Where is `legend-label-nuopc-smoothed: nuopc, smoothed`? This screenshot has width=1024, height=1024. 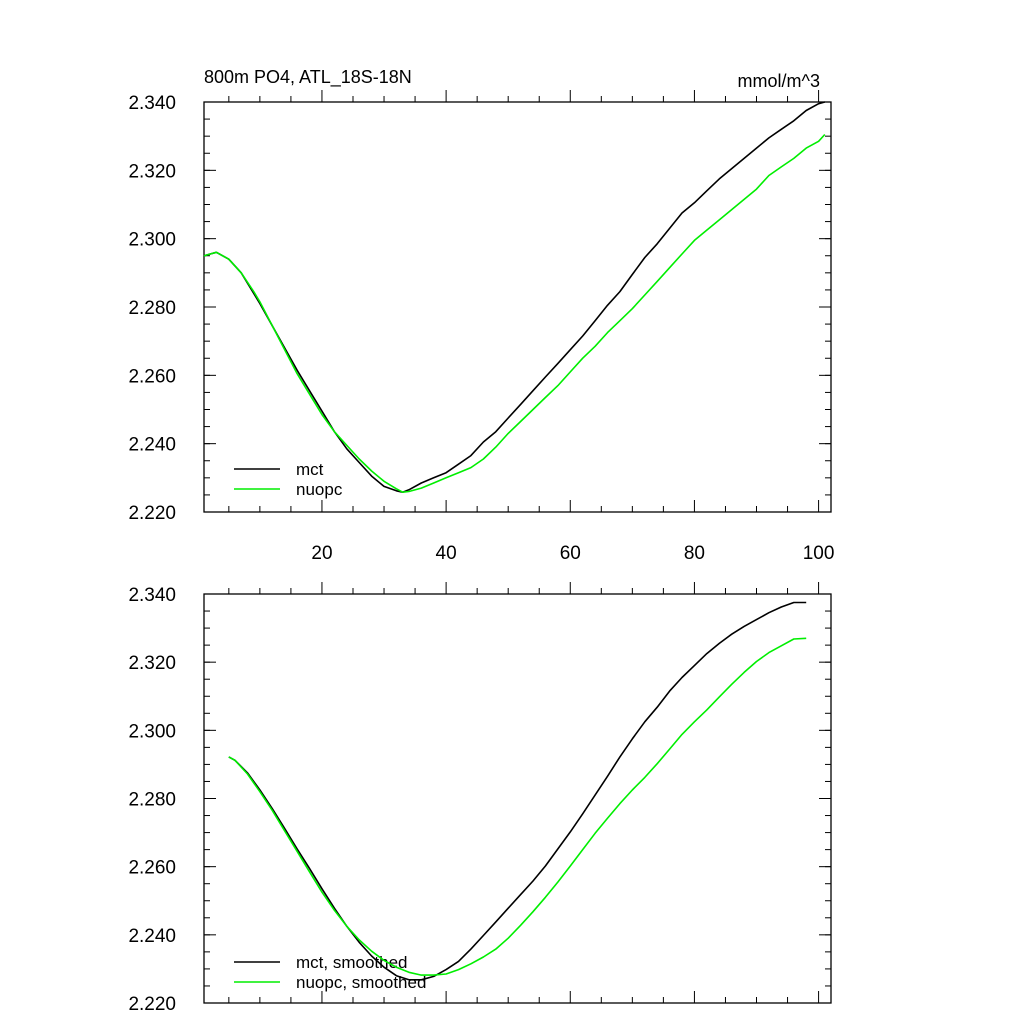
legend-label-nuopc-smoothed: nuopc, smoothed is located at coordinates (361, 982).